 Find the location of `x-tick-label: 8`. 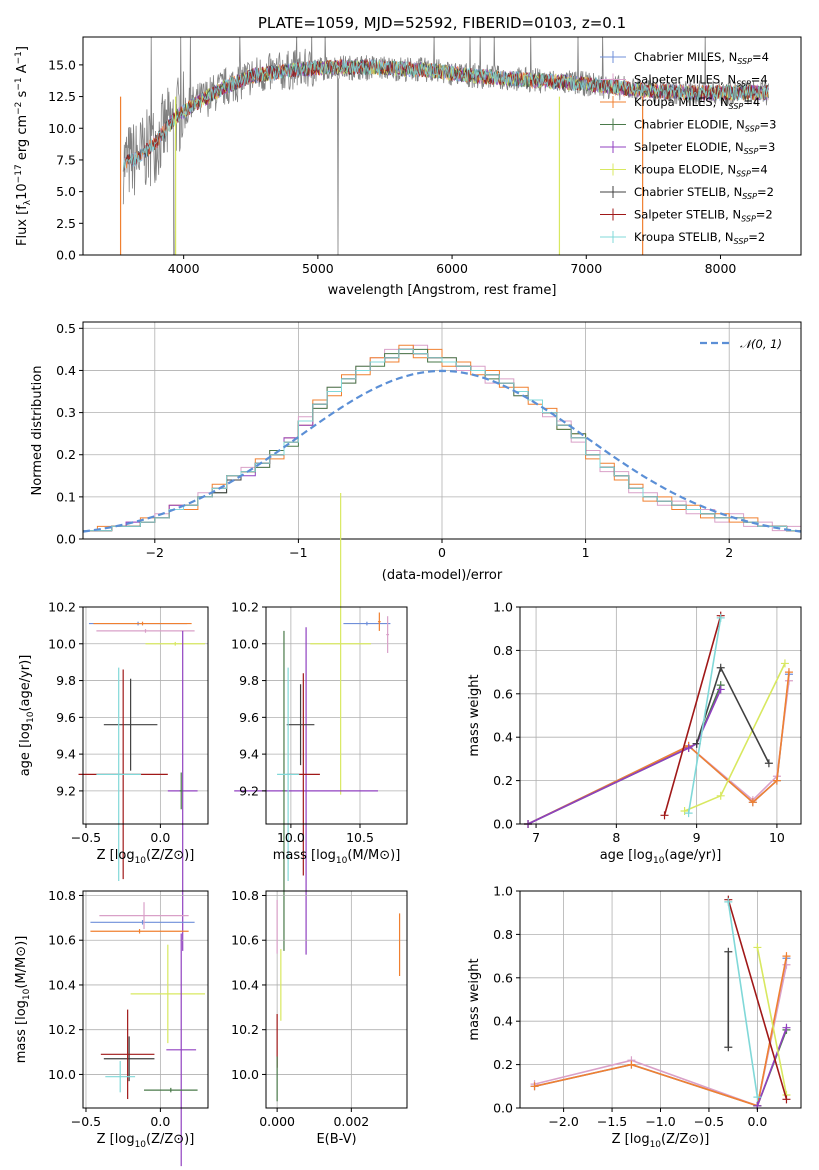

x-tick-label: 8 is located at coordinates (616, 837).